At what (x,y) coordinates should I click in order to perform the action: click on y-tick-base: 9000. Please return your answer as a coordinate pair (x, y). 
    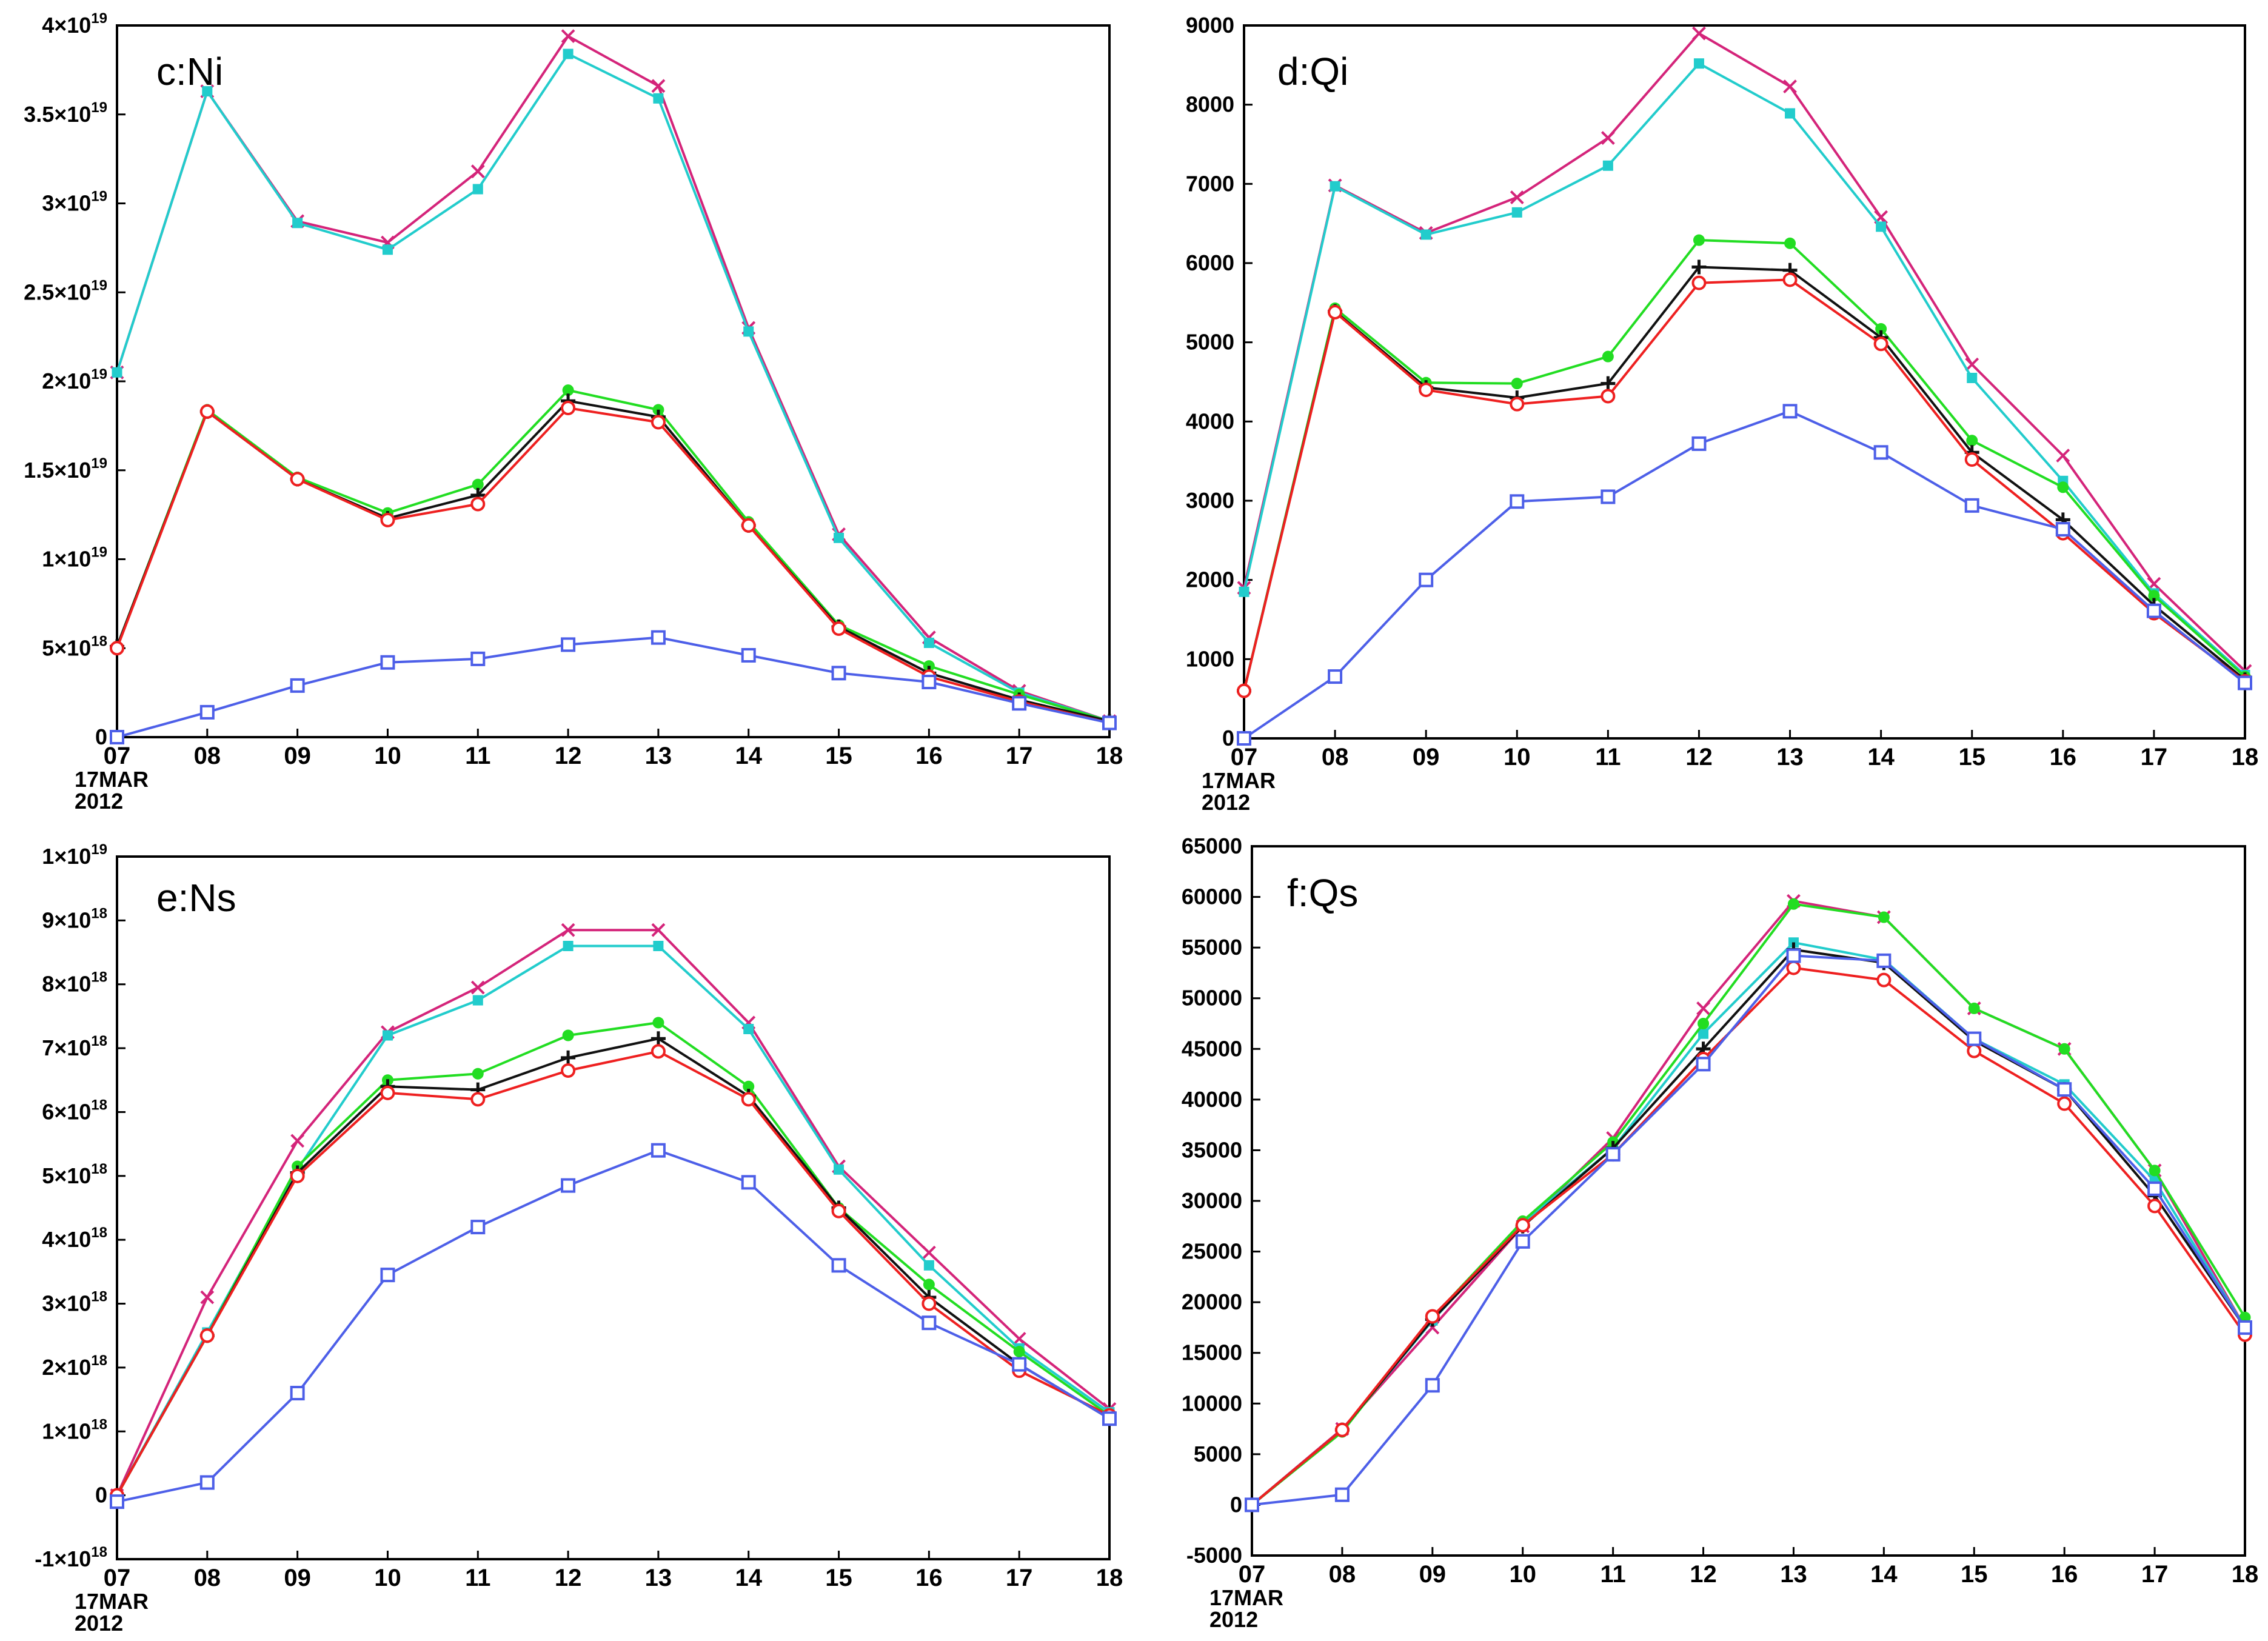
    Looking at the image, I should click on (1210, 25).